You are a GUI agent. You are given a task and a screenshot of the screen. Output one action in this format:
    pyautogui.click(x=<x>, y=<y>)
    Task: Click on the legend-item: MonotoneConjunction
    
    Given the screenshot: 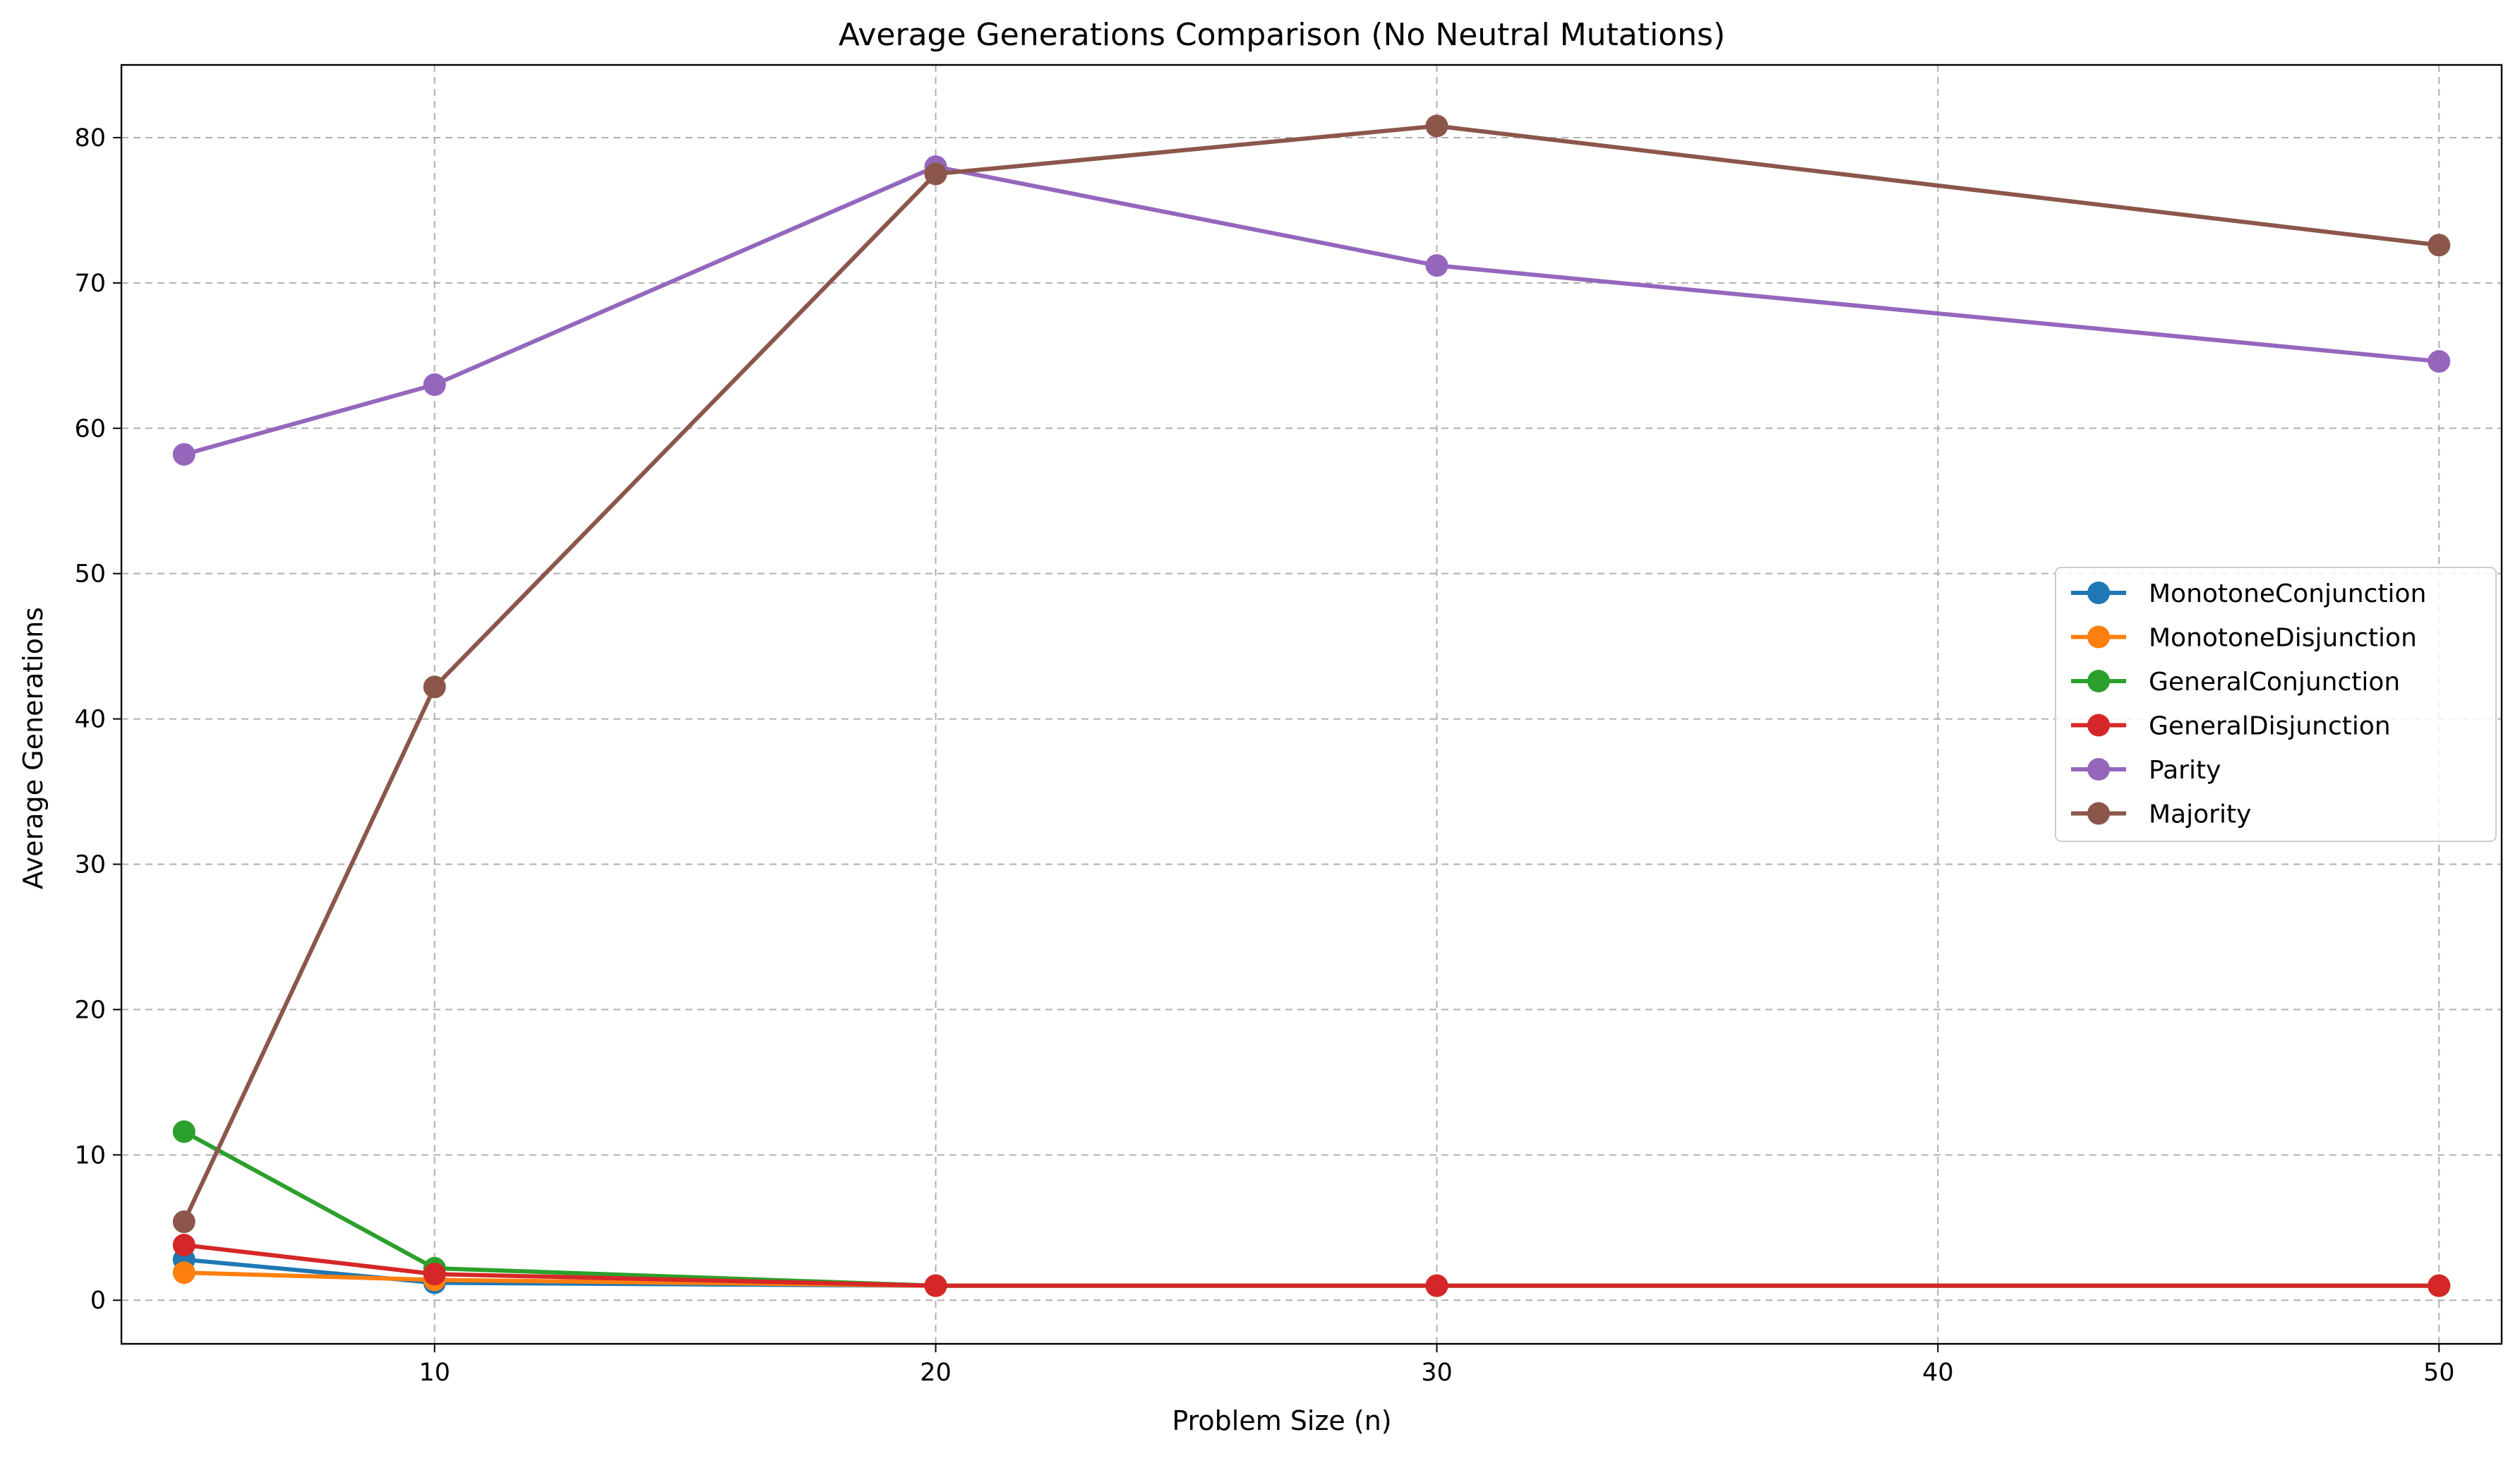 What is the action you would take?
    pyautogui.click(x=2248, y=593)
    